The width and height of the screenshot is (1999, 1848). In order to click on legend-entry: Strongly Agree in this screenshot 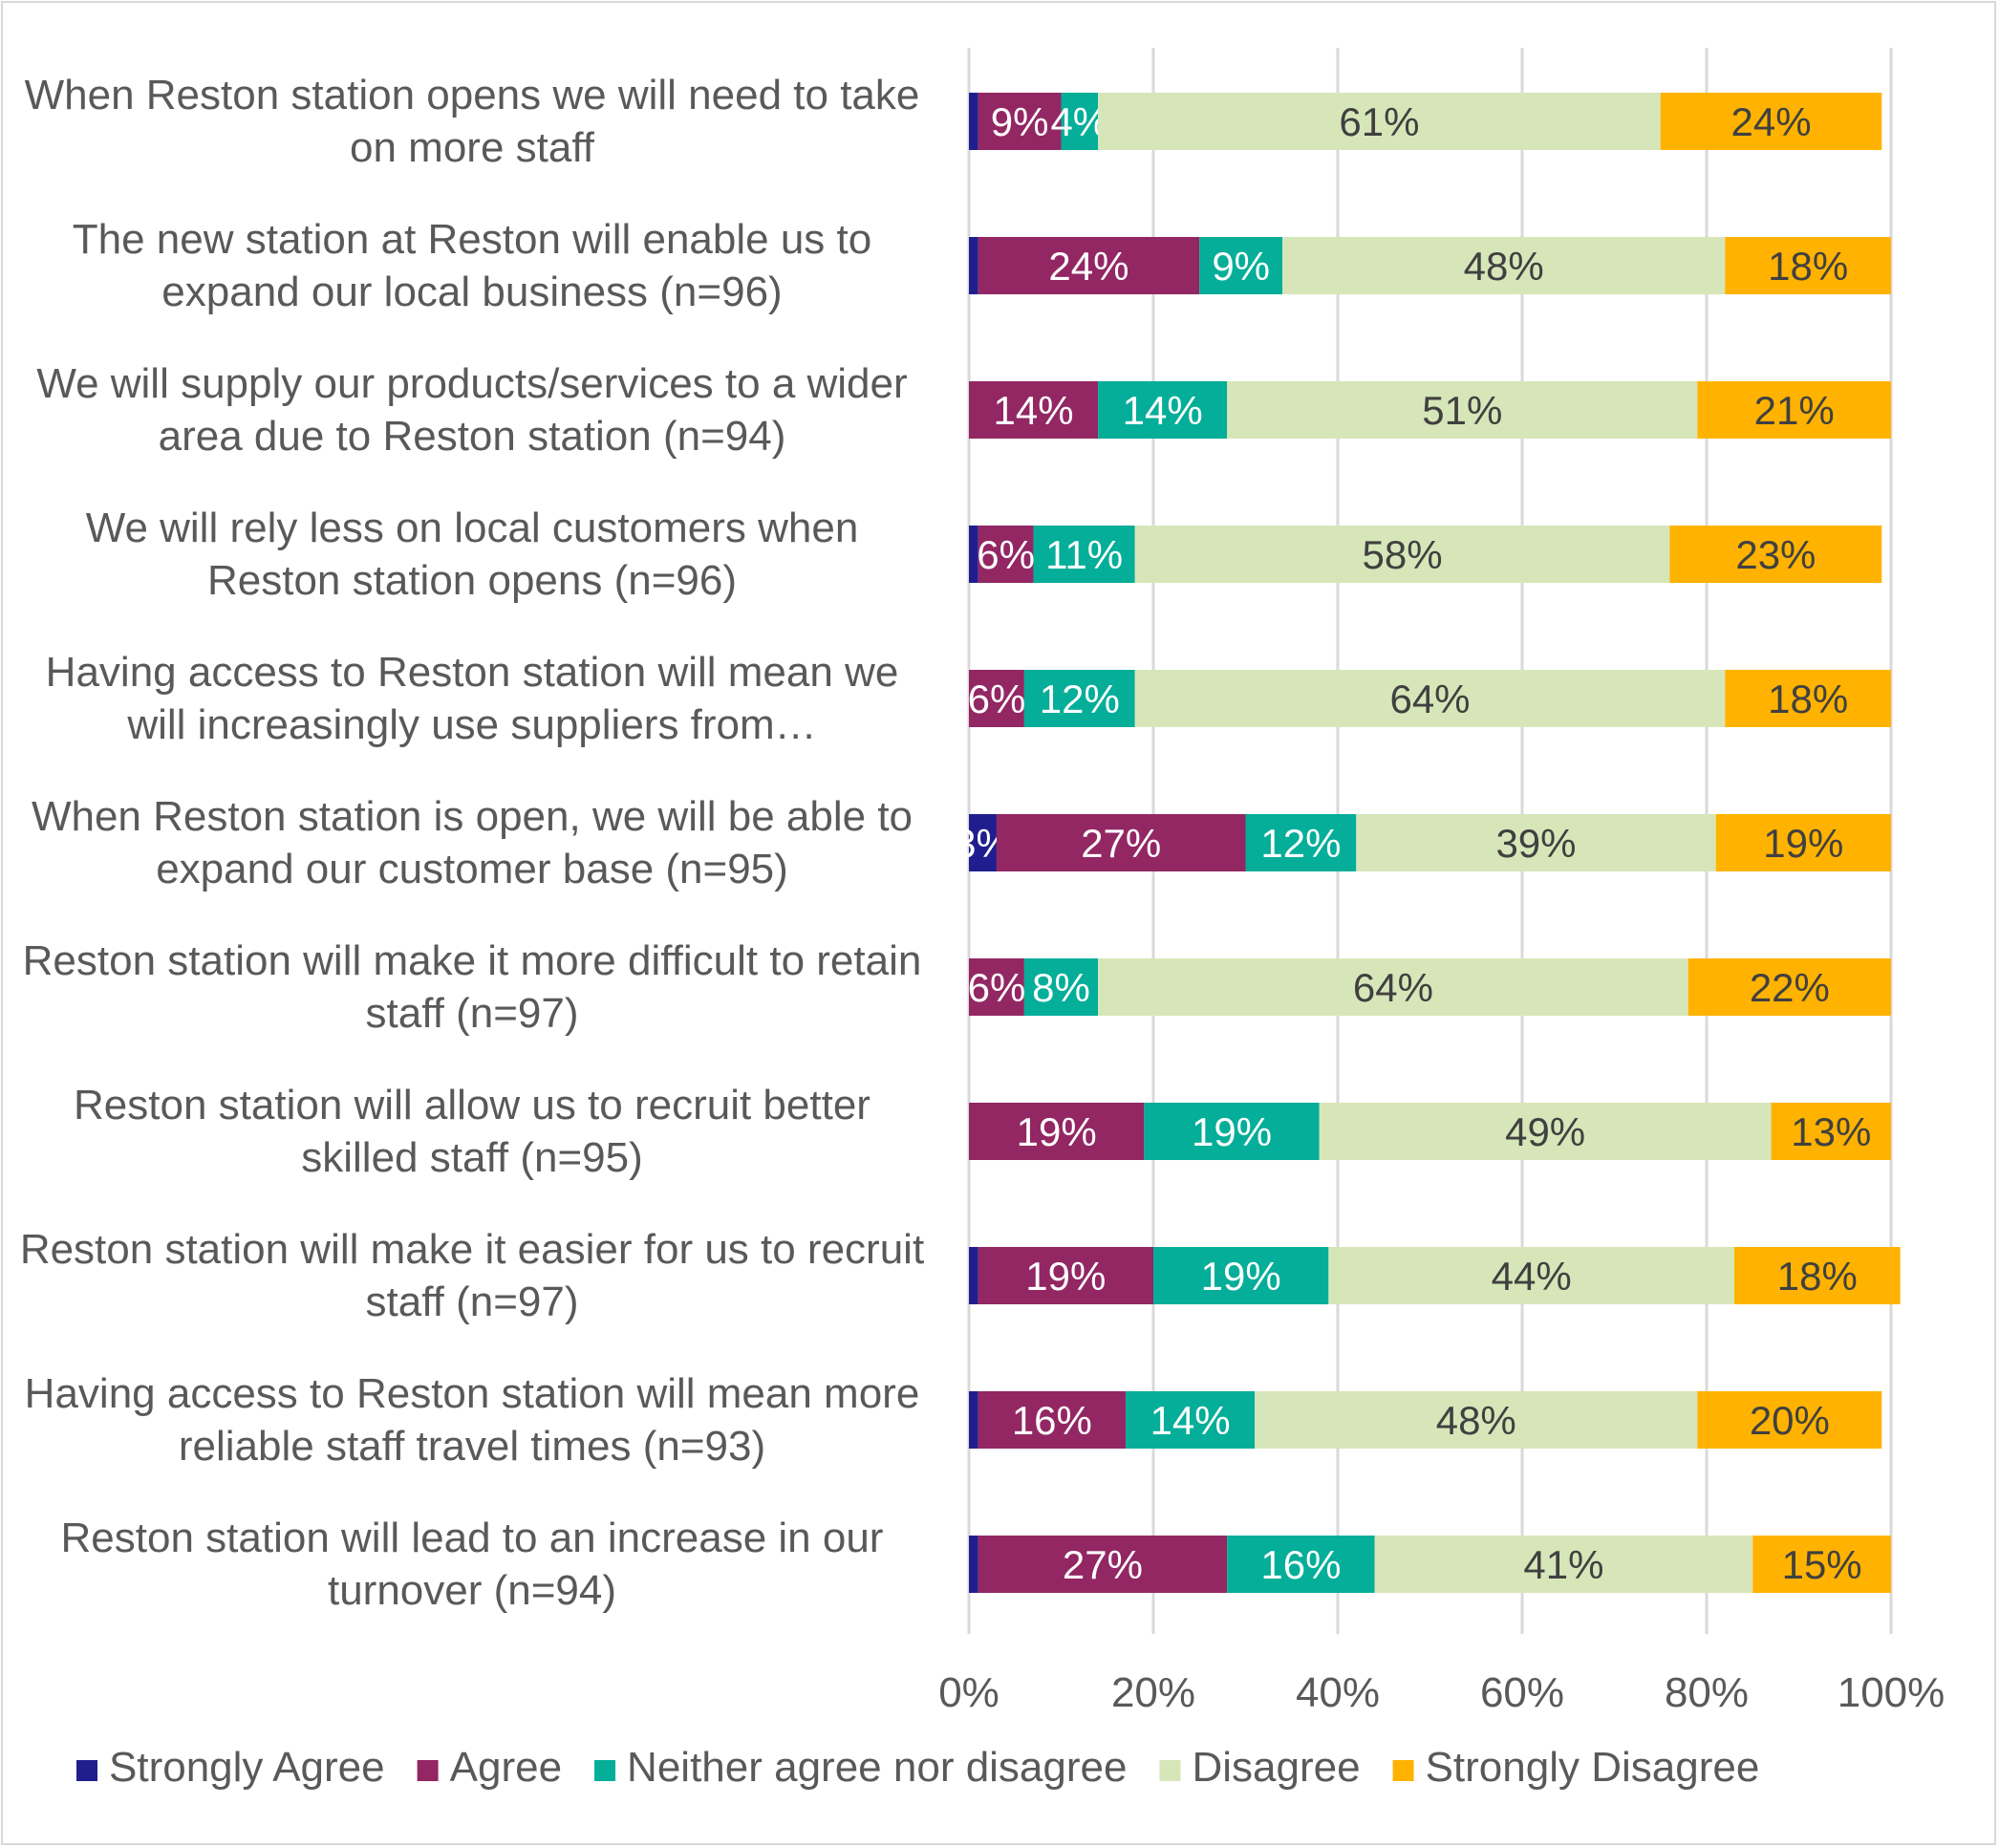, I will do `click(247, 1767)`.